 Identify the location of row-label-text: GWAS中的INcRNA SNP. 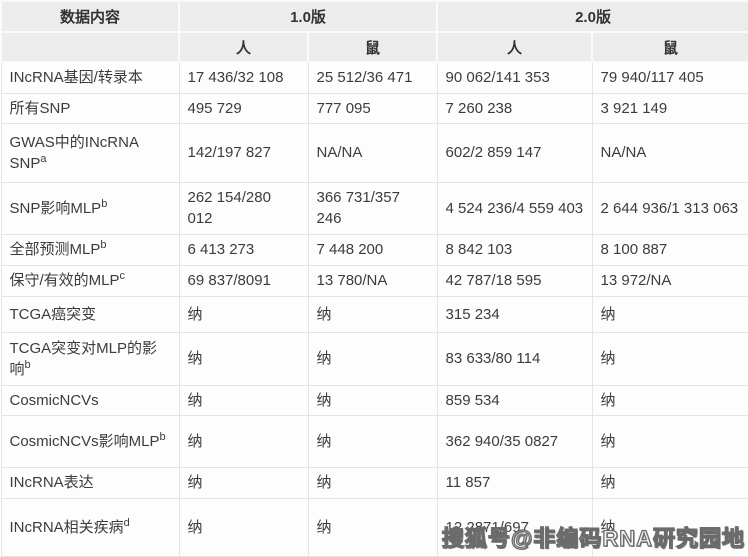
(74, 152).